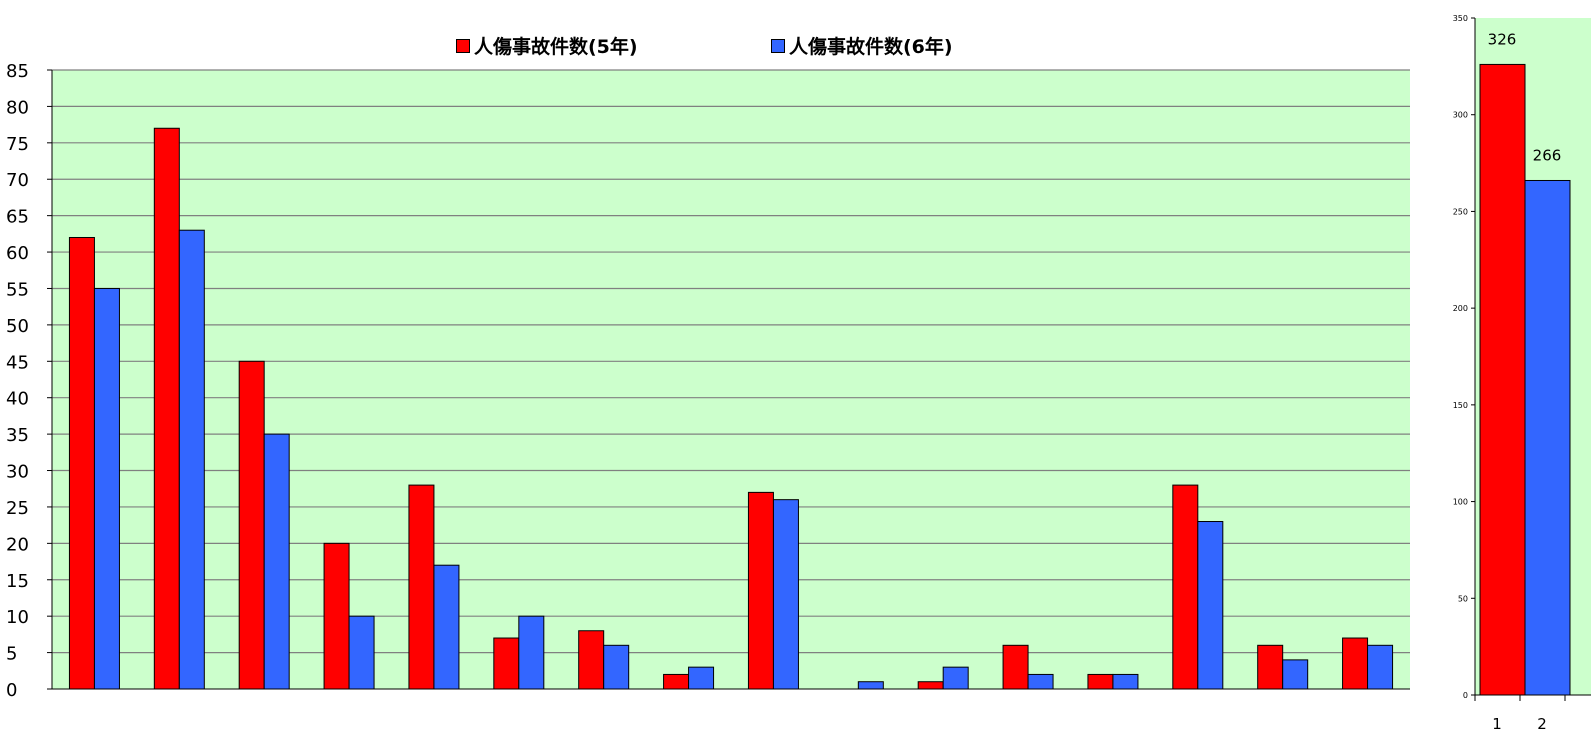 Image resolution: width=1591 pixels, height=739 pixels. Describe the element at coordinates (17, 326) in the screenshot. I see `y-tick-label: 50` at that location.